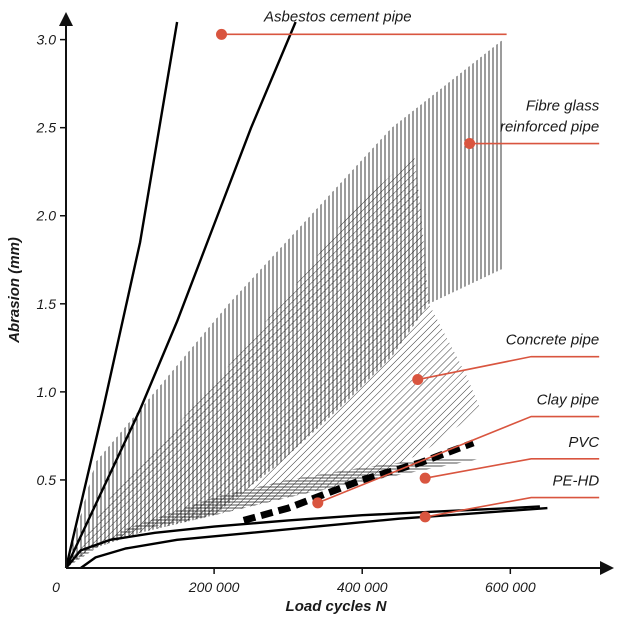 The image size is (642, 622). What do you see at coordinates (66, 19) in the screenshot?
I see `y-axis-arrow-icon` at bounding box center [66, 19].